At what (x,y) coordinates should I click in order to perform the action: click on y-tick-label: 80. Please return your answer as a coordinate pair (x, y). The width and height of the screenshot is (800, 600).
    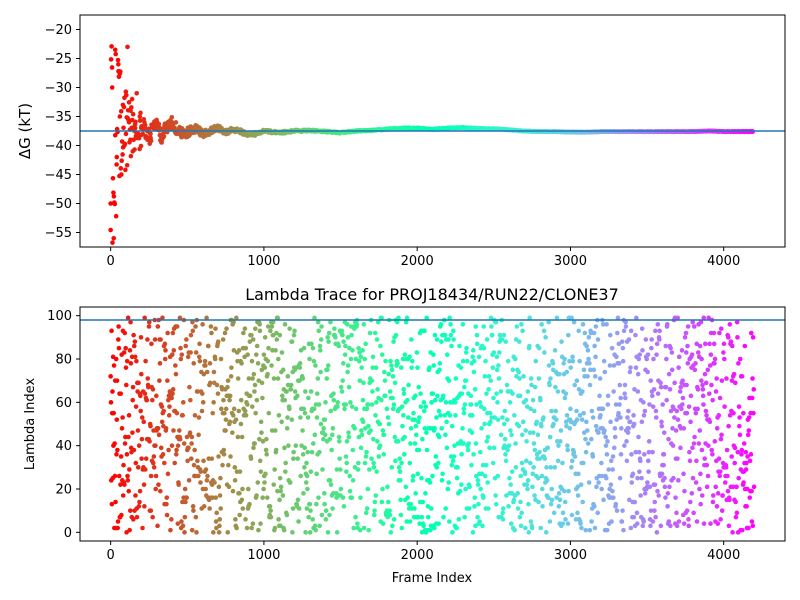
    Looking at the image, I should click on (63, 360).